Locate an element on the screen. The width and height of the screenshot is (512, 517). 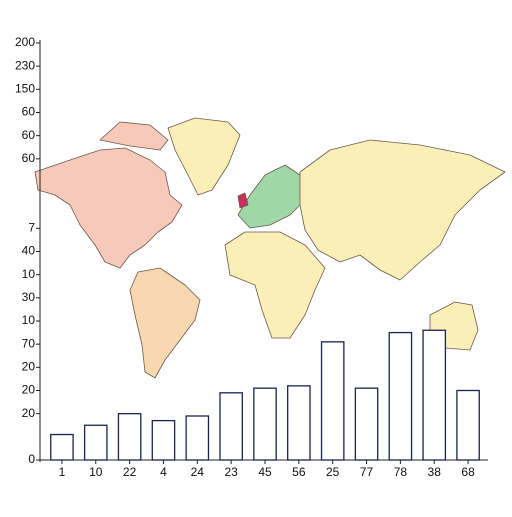
x-tick-label: 22 is located at coordinates (130, 472).